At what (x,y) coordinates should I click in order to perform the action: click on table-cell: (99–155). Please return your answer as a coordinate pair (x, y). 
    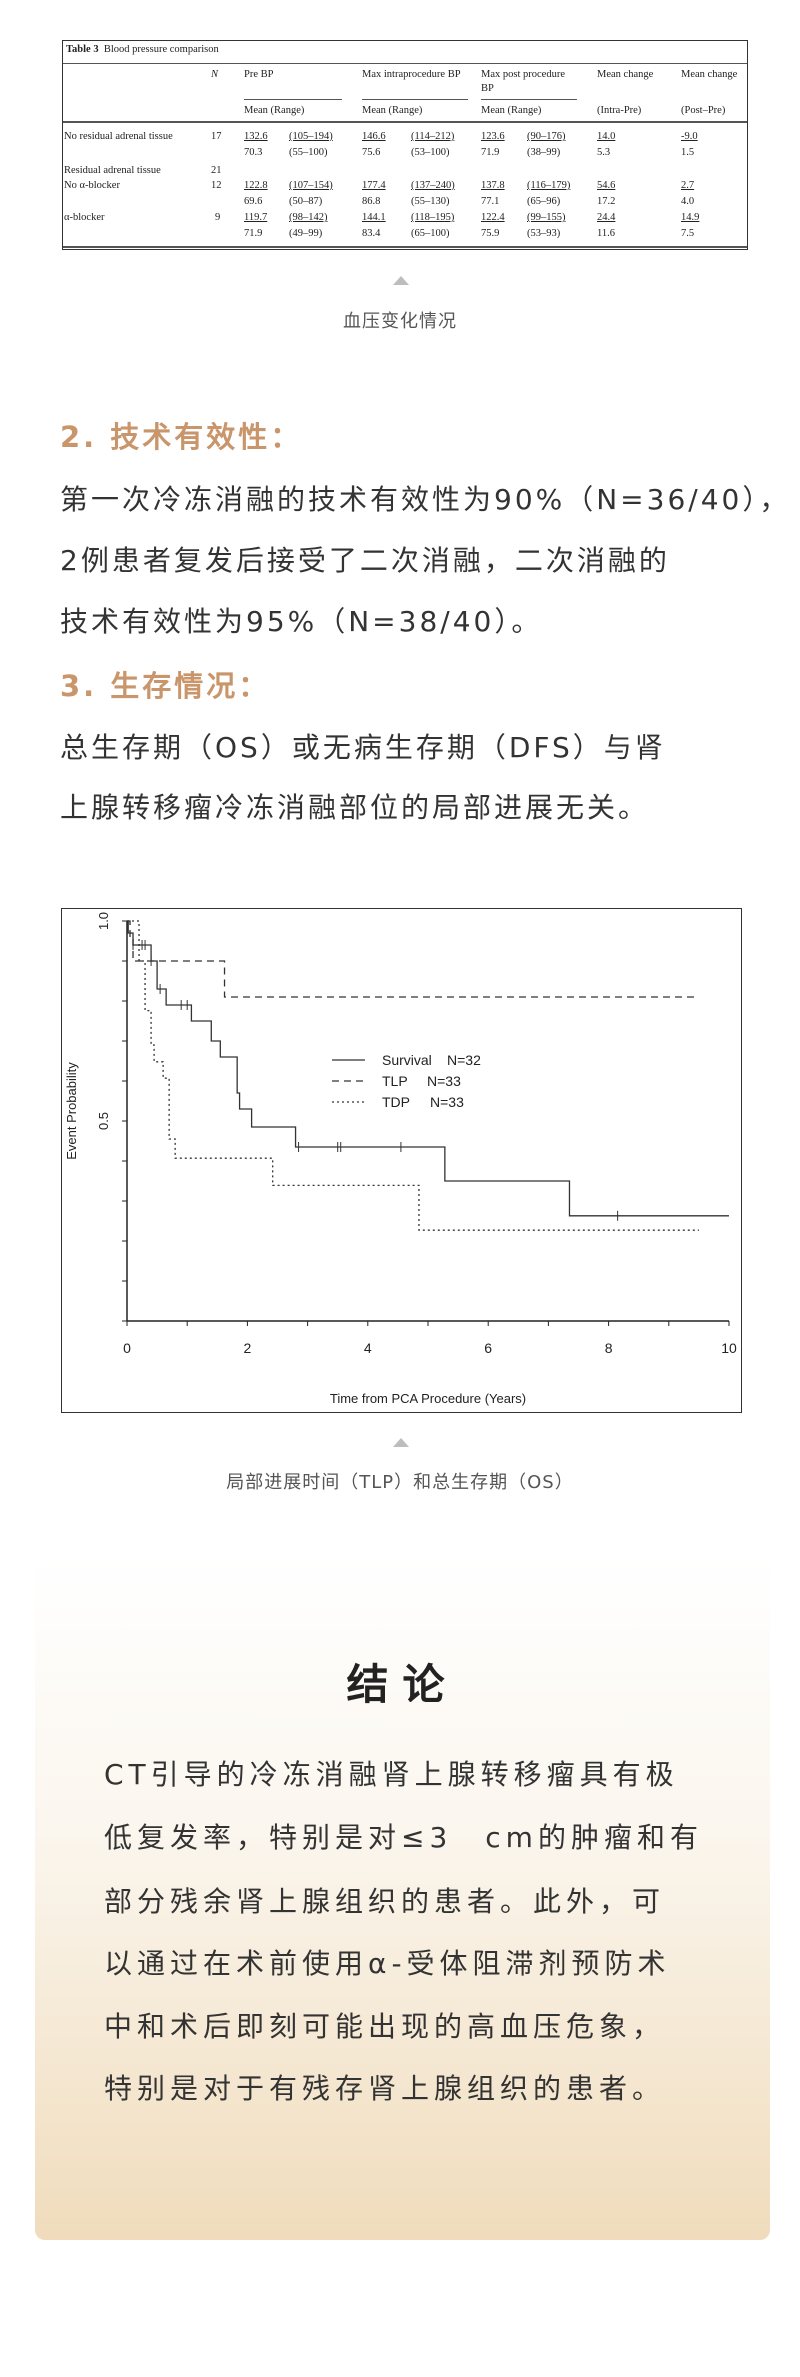
    Looking at the image, I should click on (546, 217).